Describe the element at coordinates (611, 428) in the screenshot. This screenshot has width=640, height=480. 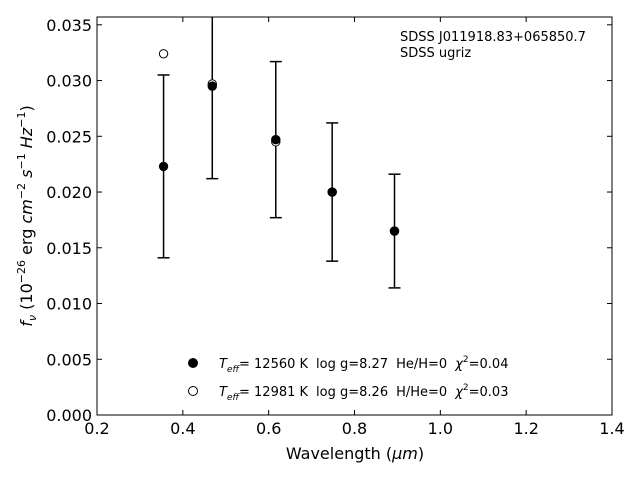
I see `x-tick-label: 1.4` at that location.